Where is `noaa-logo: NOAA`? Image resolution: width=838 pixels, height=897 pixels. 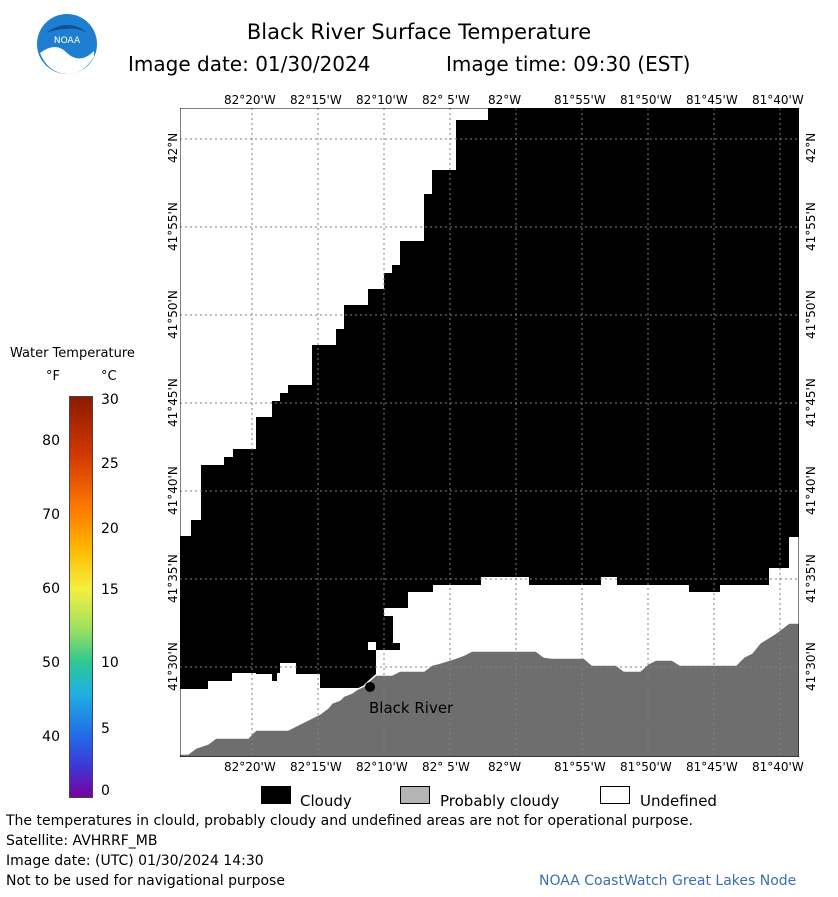
noaa-logo: NOAA is located at coordinates (67, 44).